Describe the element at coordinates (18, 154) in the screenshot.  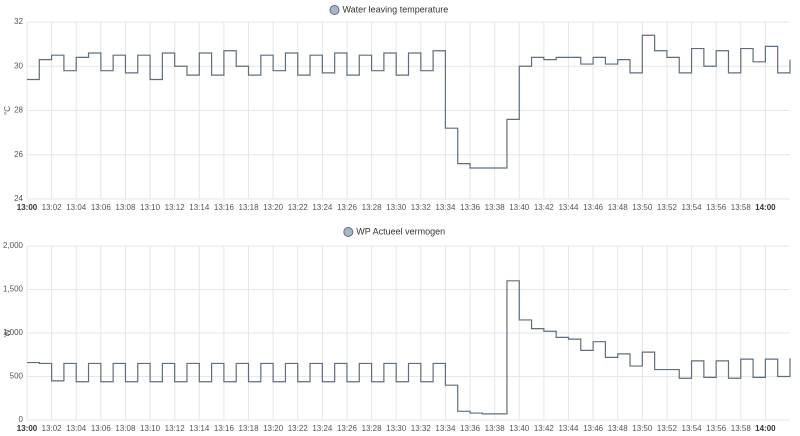
I see `y-tick-label: 26` at that location.